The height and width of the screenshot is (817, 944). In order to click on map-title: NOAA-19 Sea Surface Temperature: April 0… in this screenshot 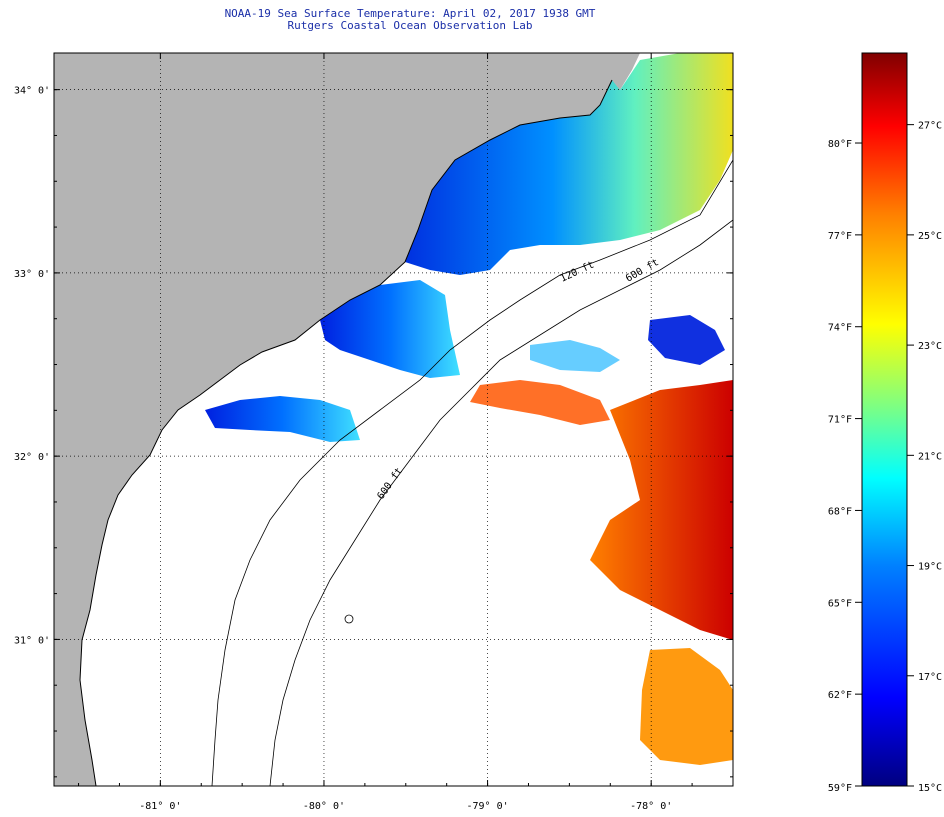, I will do `click(410, 13)`.